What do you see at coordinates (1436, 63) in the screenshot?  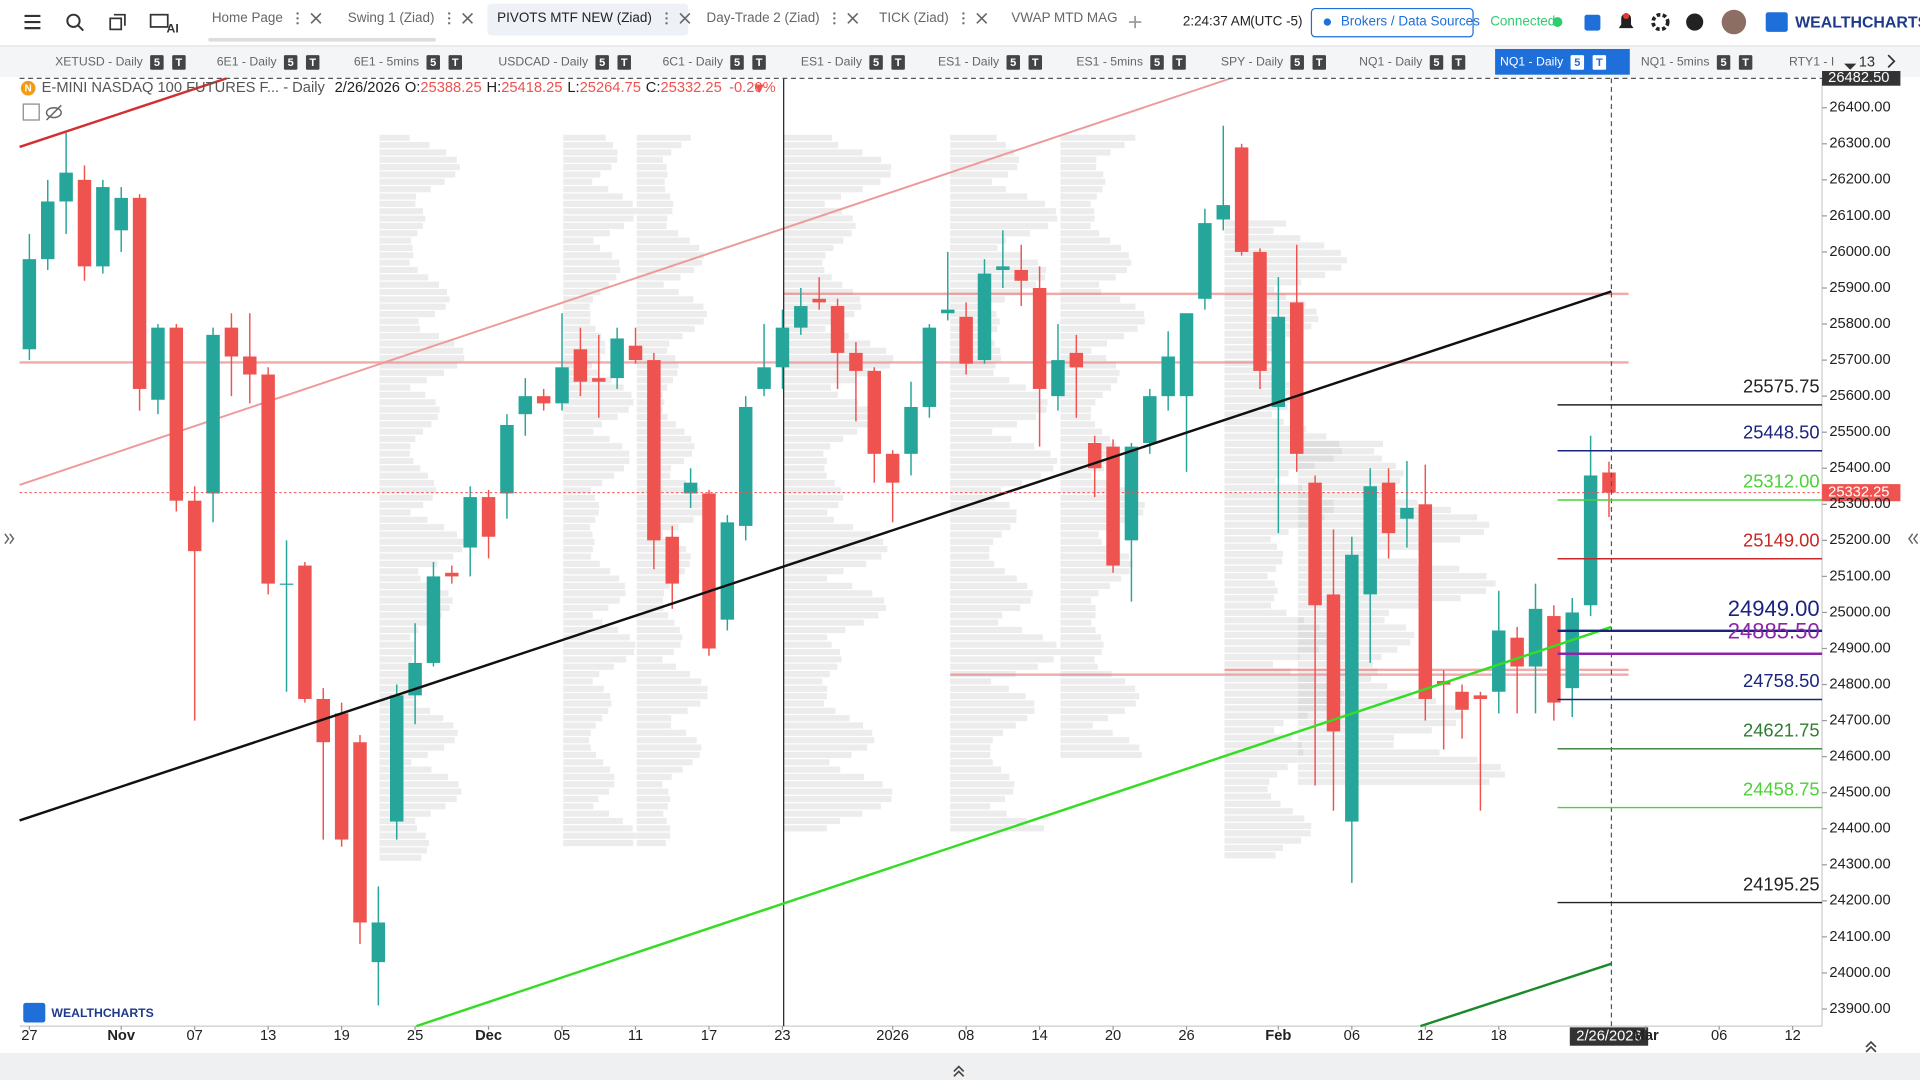 I see `tab-badge-label: 5` at bounding box center [1436, 63].